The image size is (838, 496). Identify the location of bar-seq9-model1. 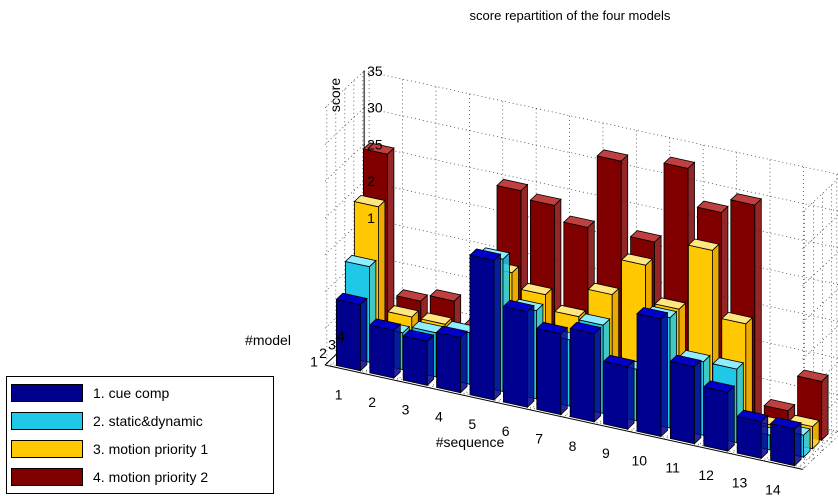
(619, 392).